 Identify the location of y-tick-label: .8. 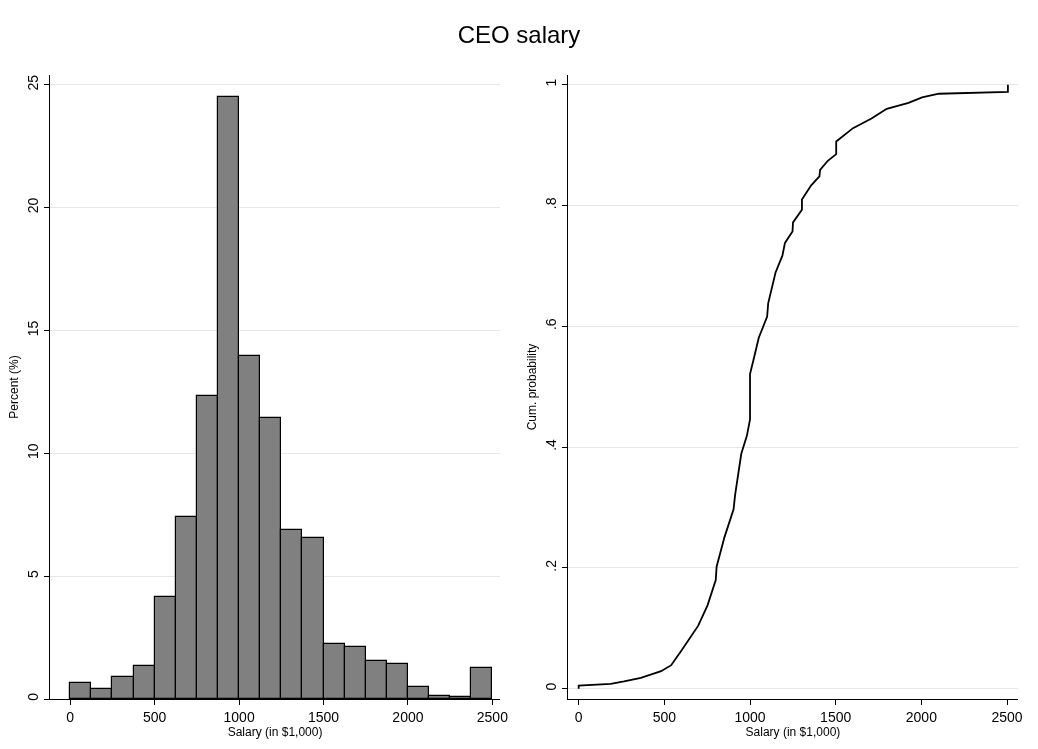
(551, 203).